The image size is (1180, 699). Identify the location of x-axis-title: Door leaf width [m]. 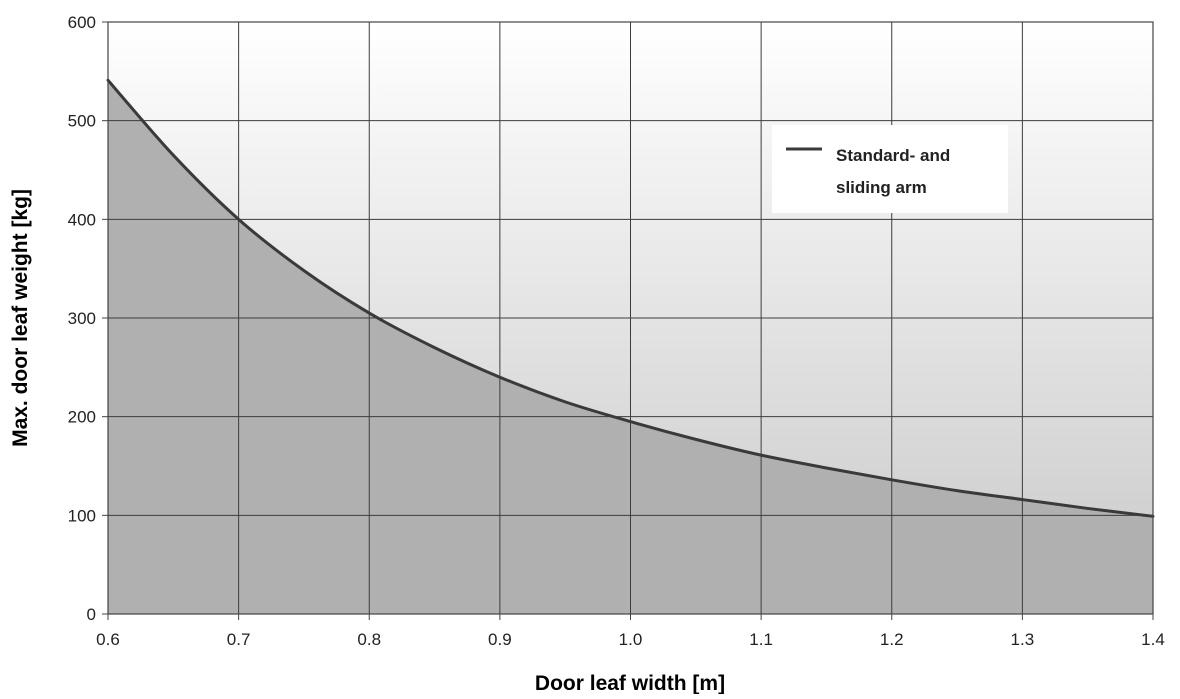
(630, 683).